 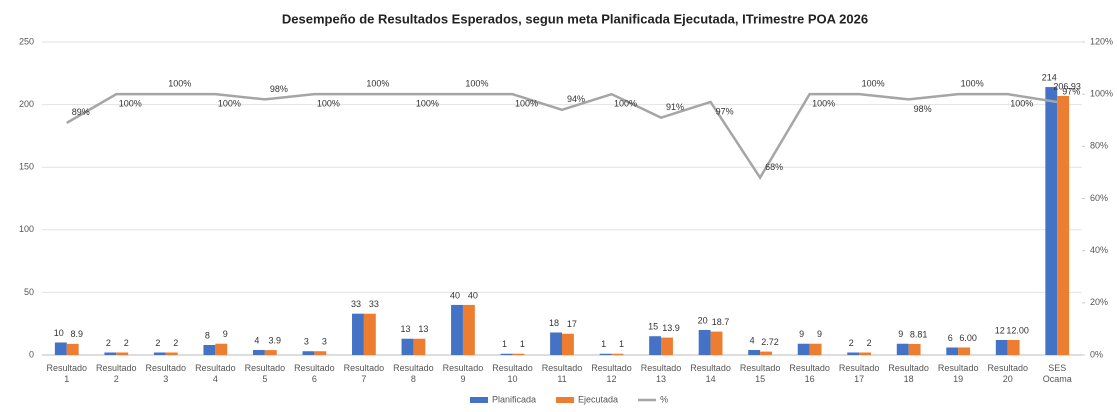 I want to click on data-label: 89%, so click(x=81, y=112).